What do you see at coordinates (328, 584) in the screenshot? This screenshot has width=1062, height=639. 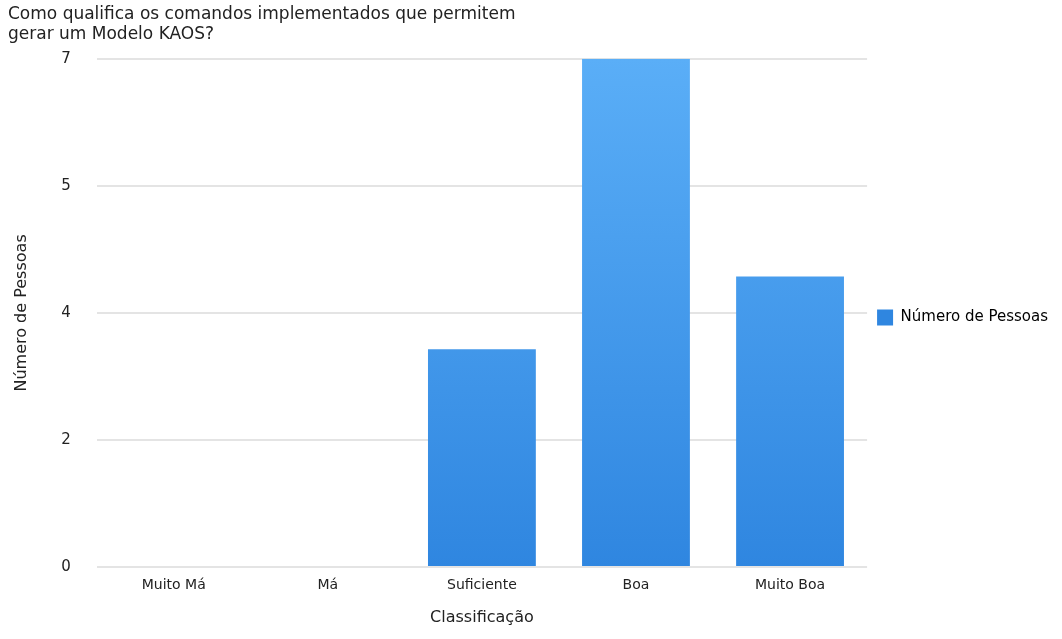 I see `x-tick-label: Má` at bounding box center [328, 584].